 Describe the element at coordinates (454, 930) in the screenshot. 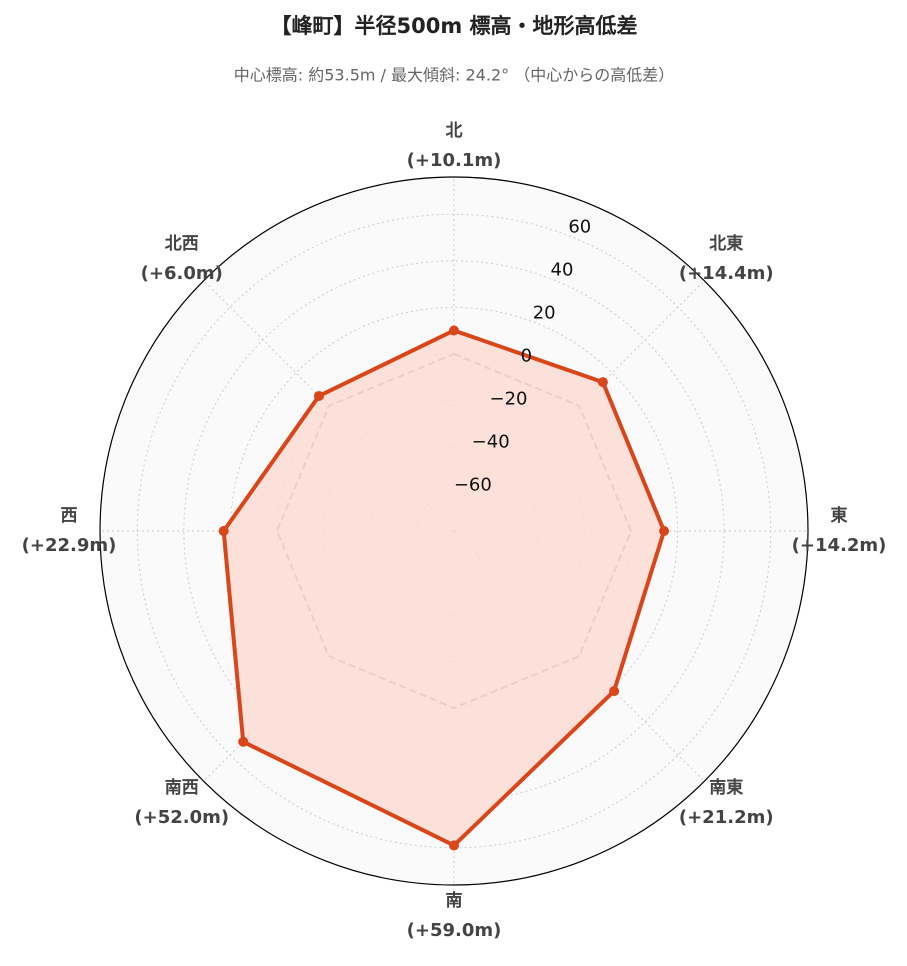

I see `value-label: (+59.0m)` at that location.